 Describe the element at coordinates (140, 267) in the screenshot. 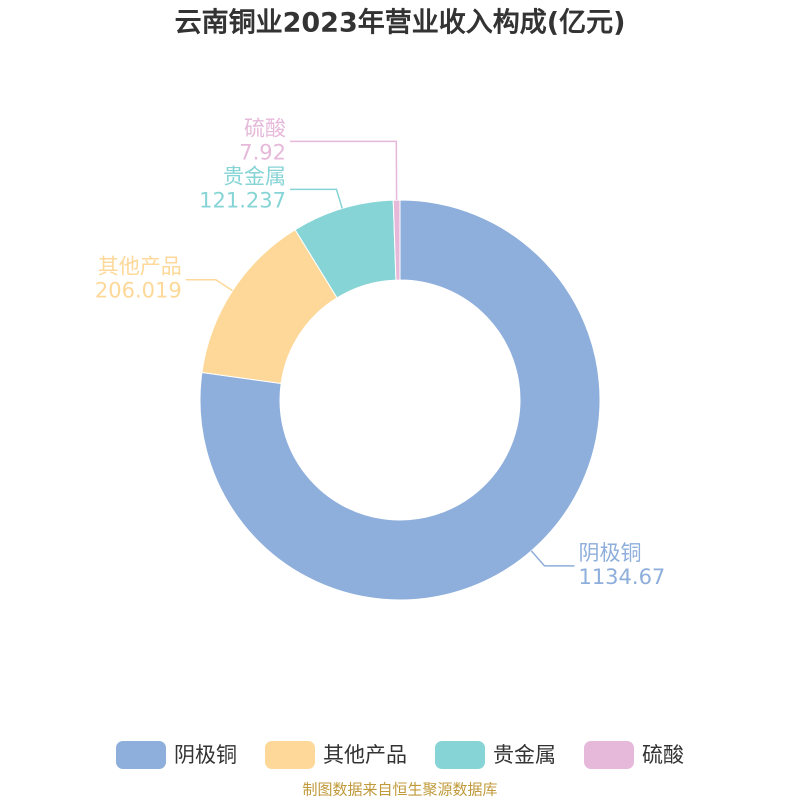

I see `slice-label: 其他产品` at that location.